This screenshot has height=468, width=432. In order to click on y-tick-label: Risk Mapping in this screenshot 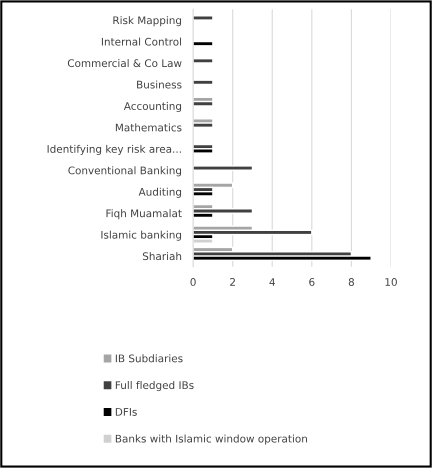, I will do `click(147, 21)`.